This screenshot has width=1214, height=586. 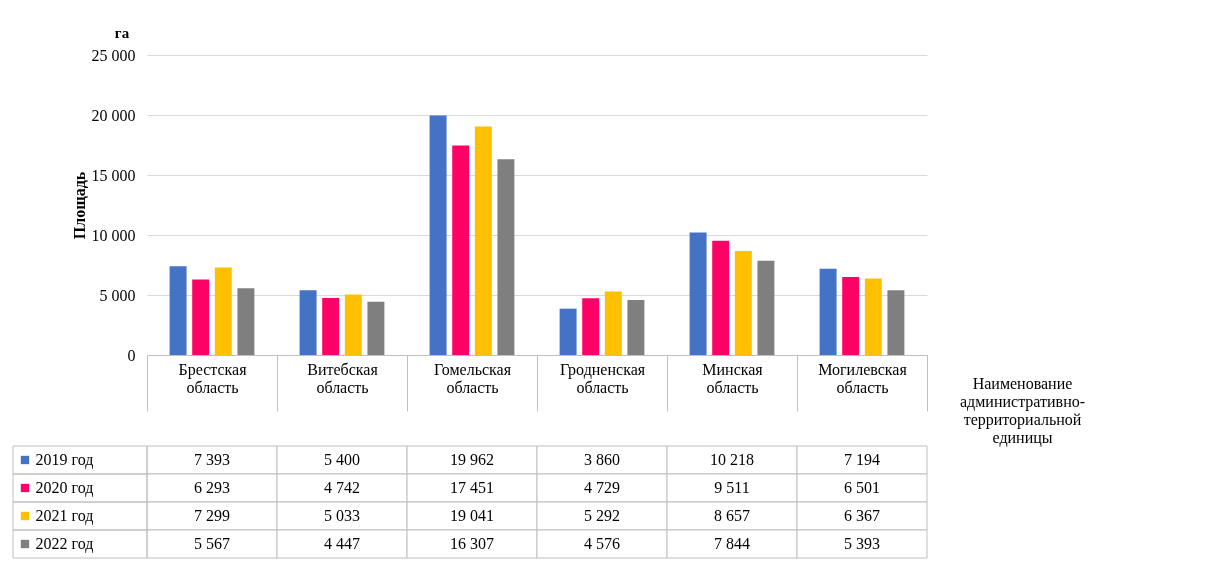 I want to click on y-tick-label: 15 000, so click(x=113, y=175).